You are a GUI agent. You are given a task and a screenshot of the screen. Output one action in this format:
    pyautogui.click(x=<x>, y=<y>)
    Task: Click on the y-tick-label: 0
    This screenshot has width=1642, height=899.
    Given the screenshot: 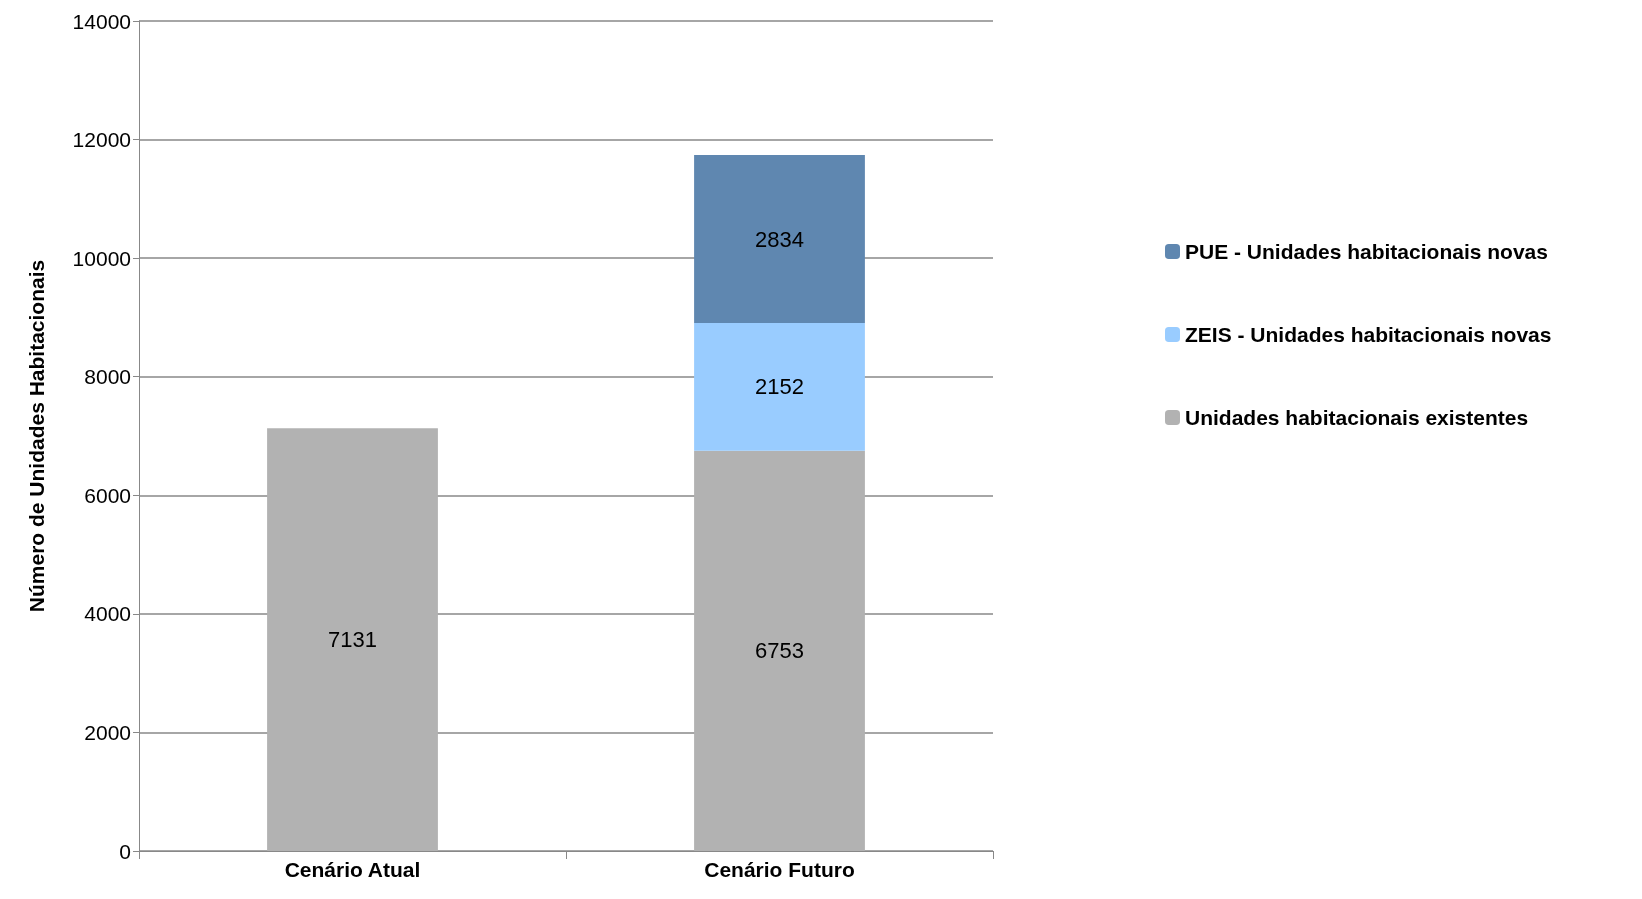 What is the action you would take?
    pyautogui.click(x=125, y=851)
    